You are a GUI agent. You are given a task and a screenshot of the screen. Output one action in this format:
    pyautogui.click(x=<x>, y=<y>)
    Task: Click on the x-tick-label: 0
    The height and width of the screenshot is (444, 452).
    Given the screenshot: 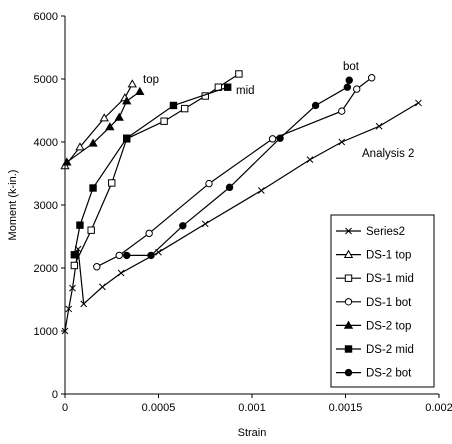 What is the action you would take?
    pyautogui.click(x=65, y=408)
    